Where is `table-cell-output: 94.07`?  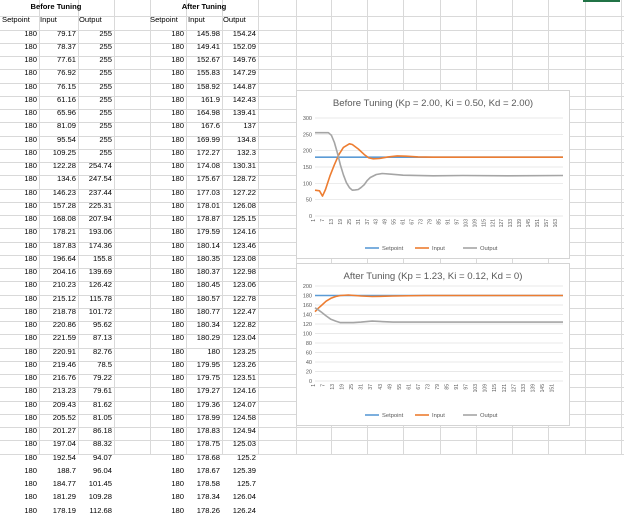
table-cell-output: 94.07 is located at coordinates (102, 457).